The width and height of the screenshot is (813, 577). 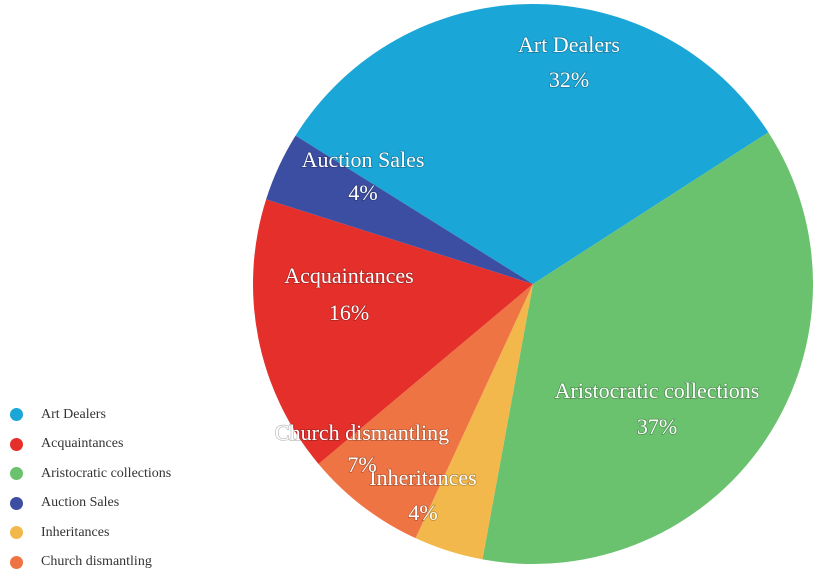 I want to click on legend-item-acquaintances: Acquaintances, so click(x=90, y=445).